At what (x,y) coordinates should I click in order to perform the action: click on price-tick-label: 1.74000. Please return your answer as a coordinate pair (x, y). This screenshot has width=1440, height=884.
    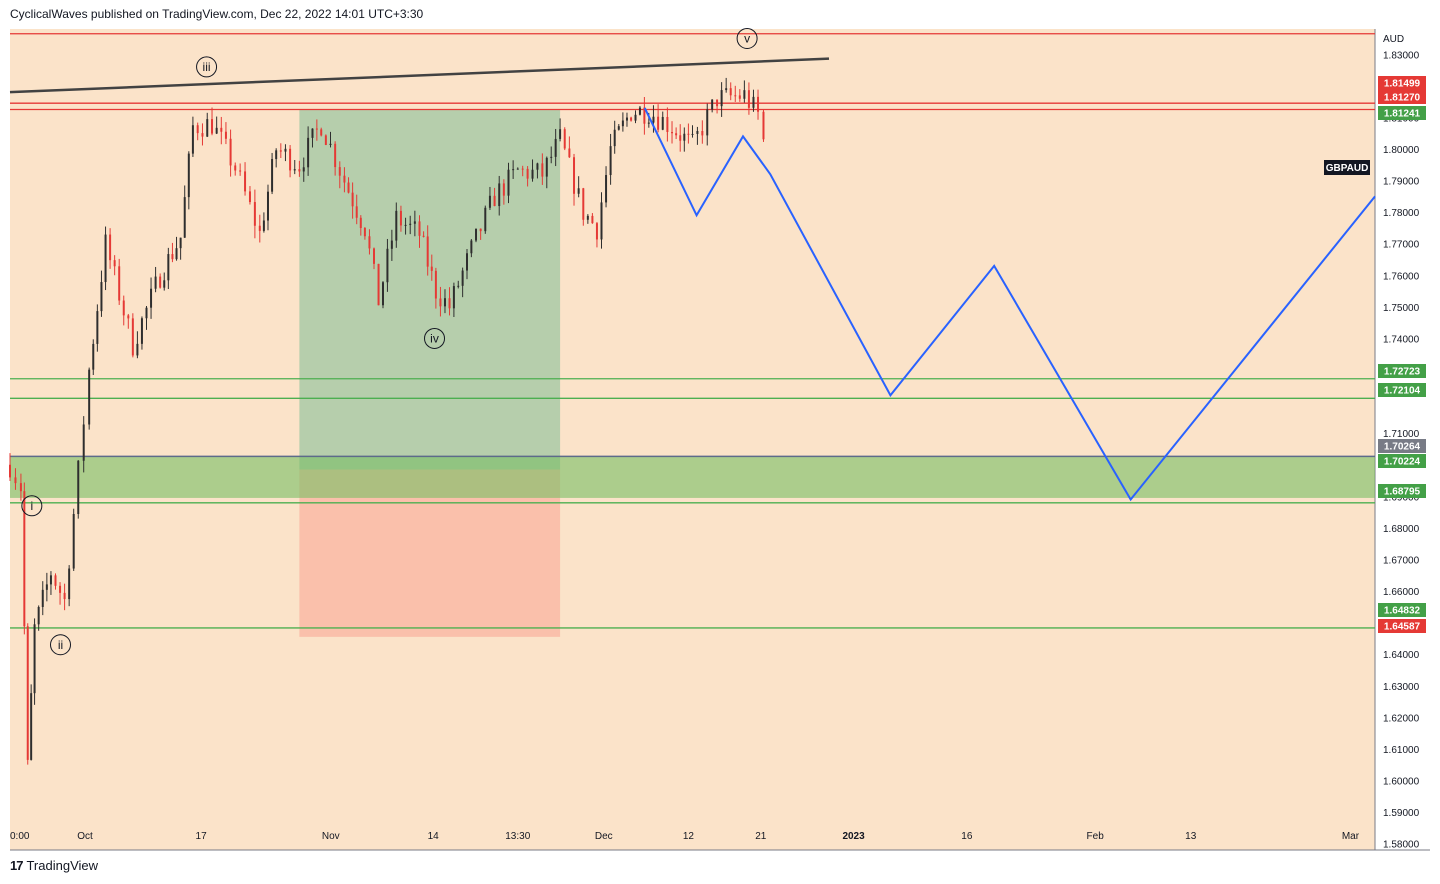
    Looking at the image, I should click on (1401, 339).